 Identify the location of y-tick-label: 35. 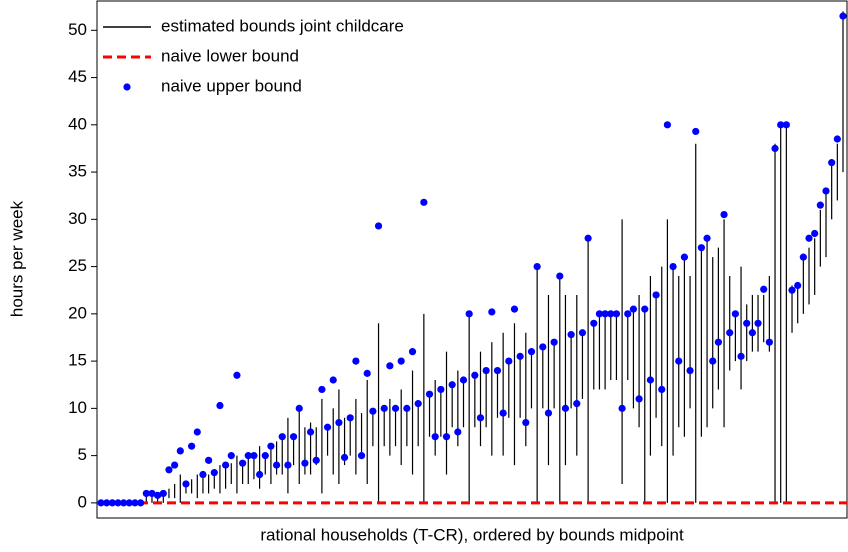
(77, 171).